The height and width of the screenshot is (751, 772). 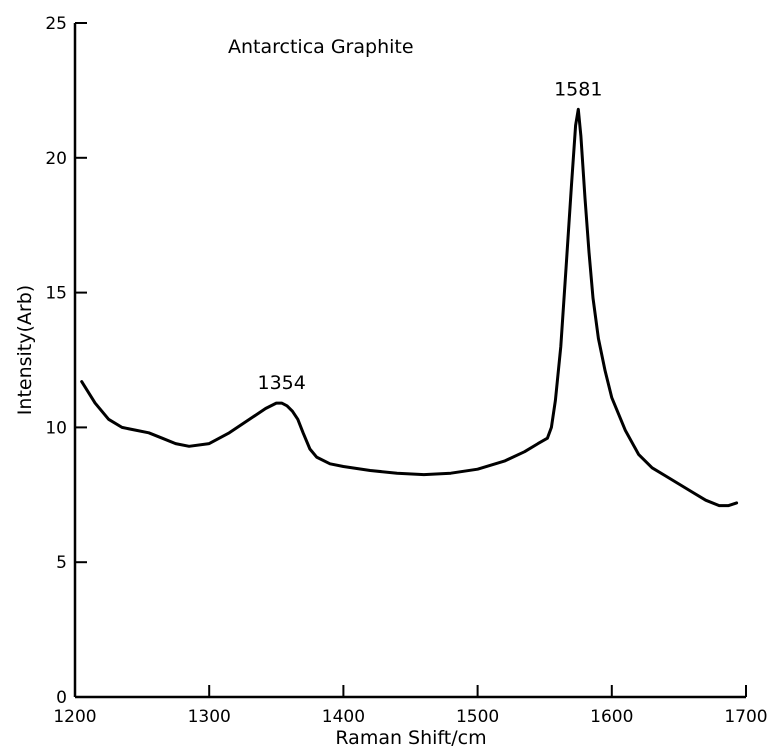 What do you see at coordinates (56, 24) in the screenshot?
I see `y-tick-label: 25` at bounding box center [56, 24].